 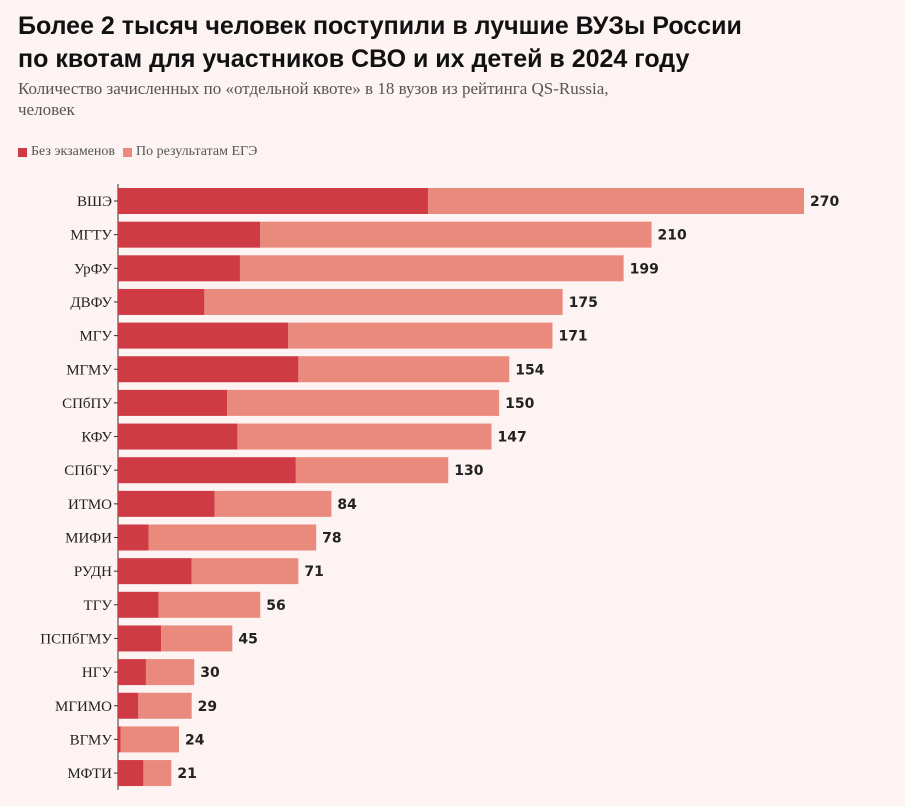 What do you see at coordinates (672, 236) in the screenshot?
I see `total-value-label: 210` at bounding box center [672, 236].